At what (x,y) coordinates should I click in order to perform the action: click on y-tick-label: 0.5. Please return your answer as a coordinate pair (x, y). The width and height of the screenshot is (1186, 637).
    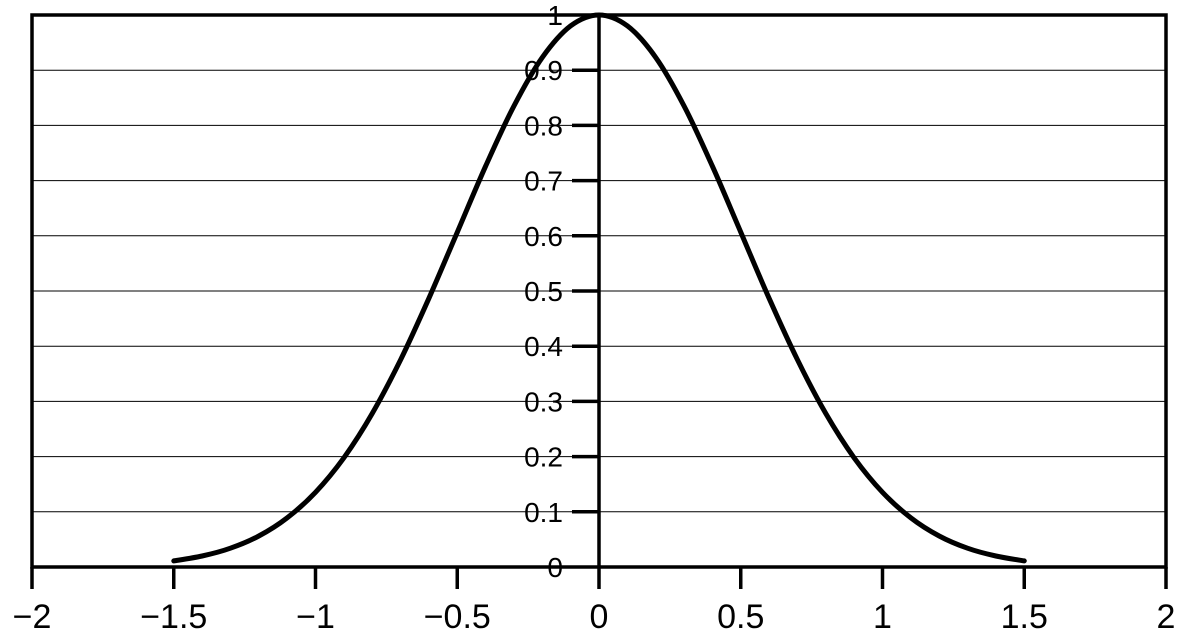
    Looking at the image, I should click on (543, 291).